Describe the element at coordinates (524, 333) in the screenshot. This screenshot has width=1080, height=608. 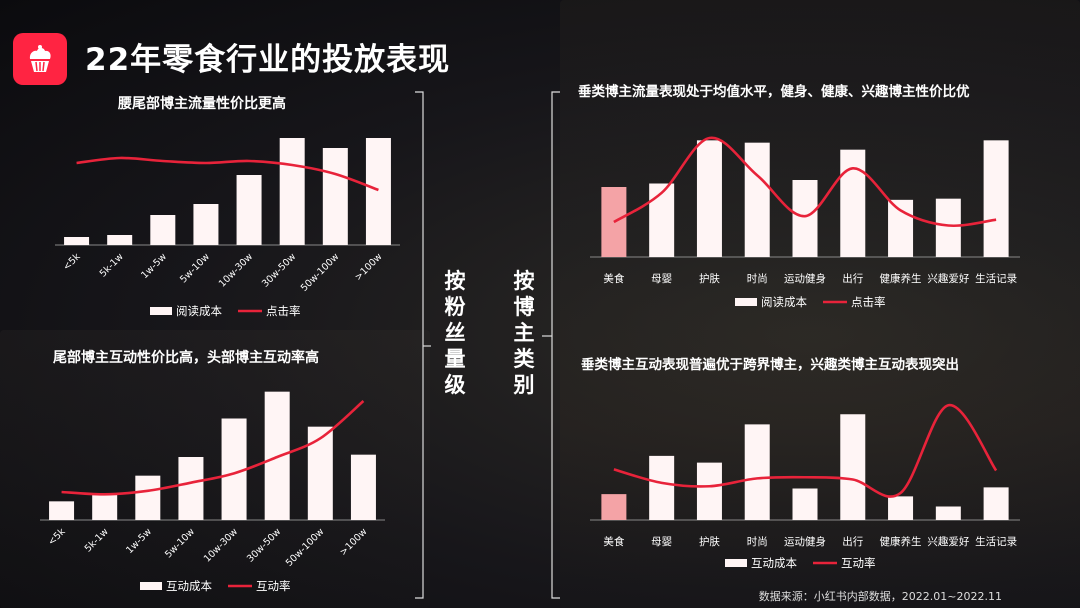
I see `right-group-label: 按博主类别` at that location.